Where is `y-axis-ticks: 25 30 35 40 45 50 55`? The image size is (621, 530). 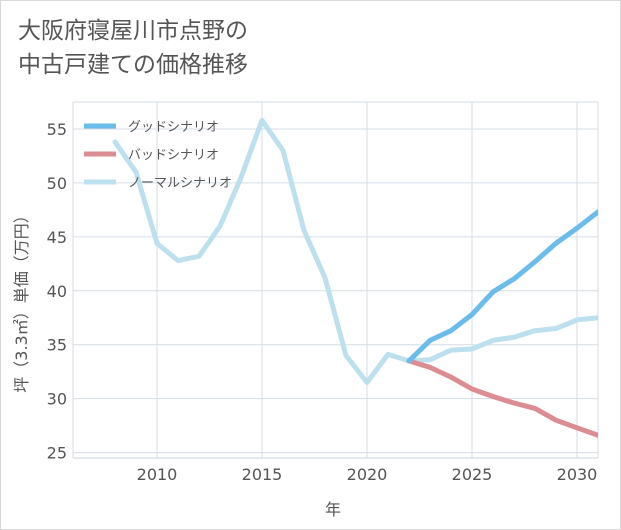 y-axis-ticks: 25 30 35 40 45 50 55 is located at coordinates (57, 291).